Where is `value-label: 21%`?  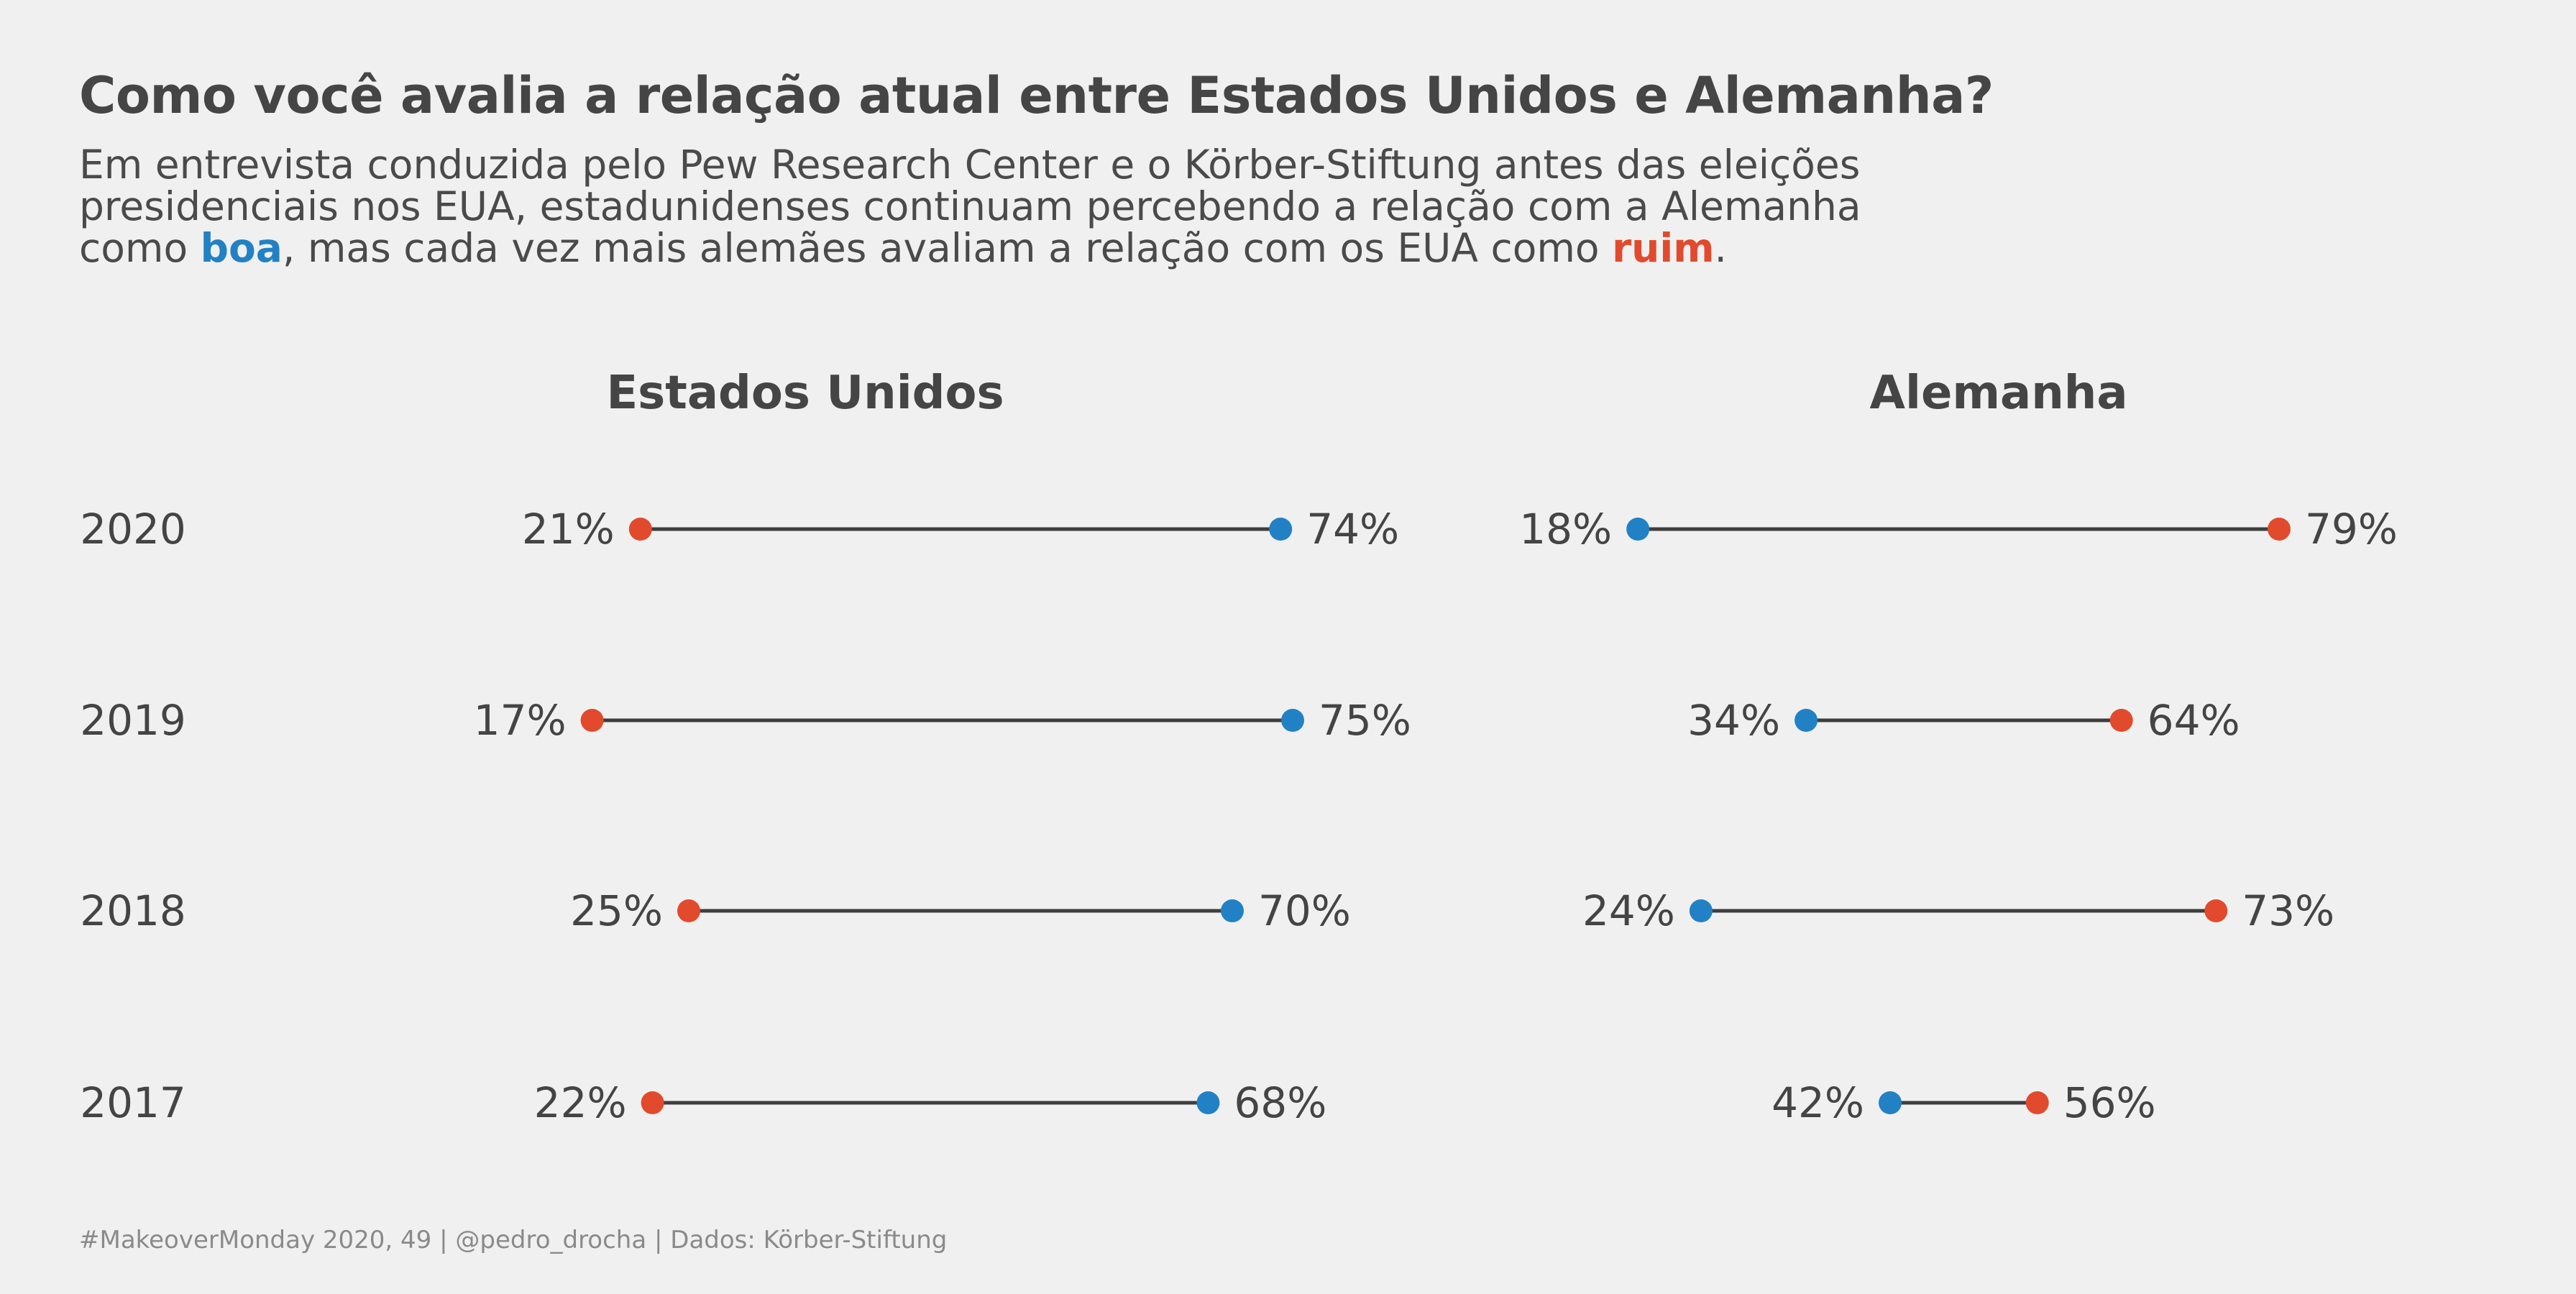 value-label: 21% is located at coordinates (568, 529).